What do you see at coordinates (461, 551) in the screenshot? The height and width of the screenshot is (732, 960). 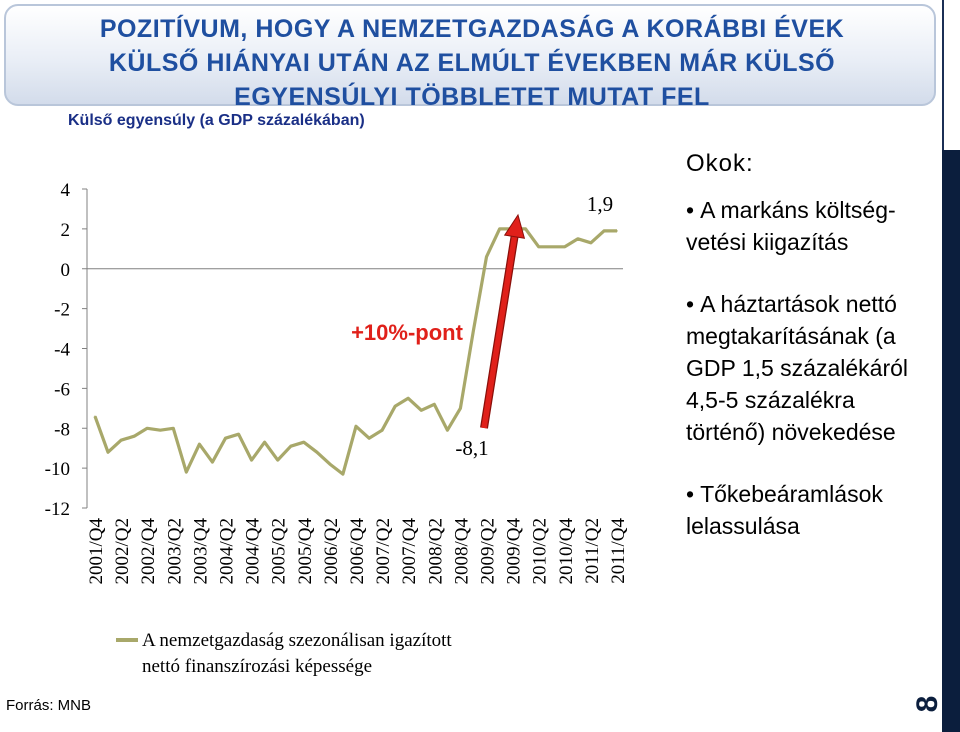 I see `x-tick-label: 2008/Q4` at bounding box center [461, 551].